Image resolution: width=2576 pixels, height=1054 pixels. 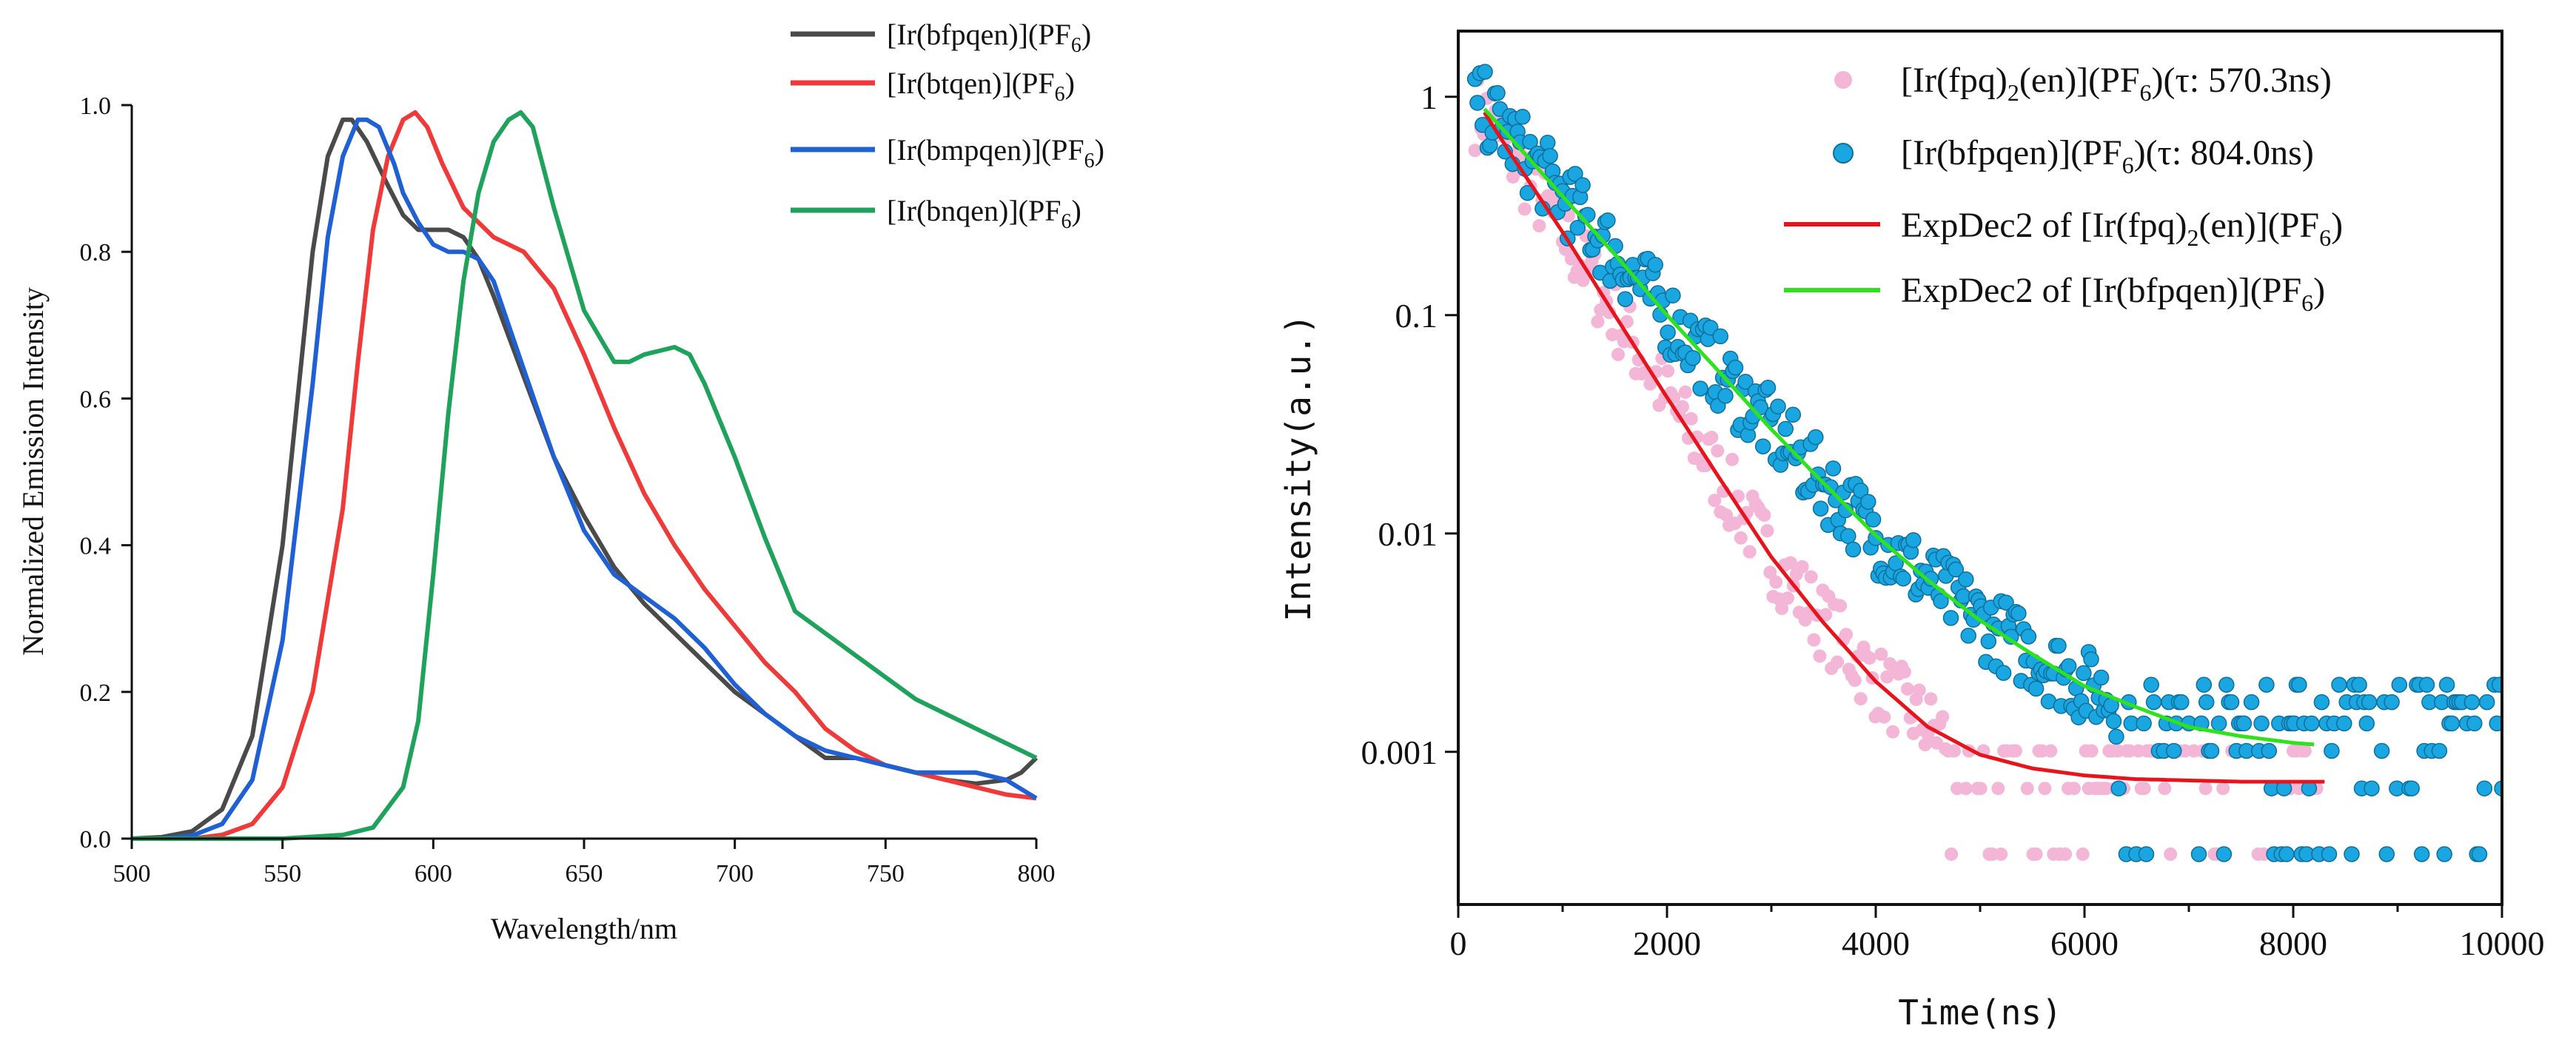 What do you see at coordinates (1954, 80) in the screenshot?
I see `rl-fpq-a: [Ir(fpq)` at bounding box center [1954, 80].